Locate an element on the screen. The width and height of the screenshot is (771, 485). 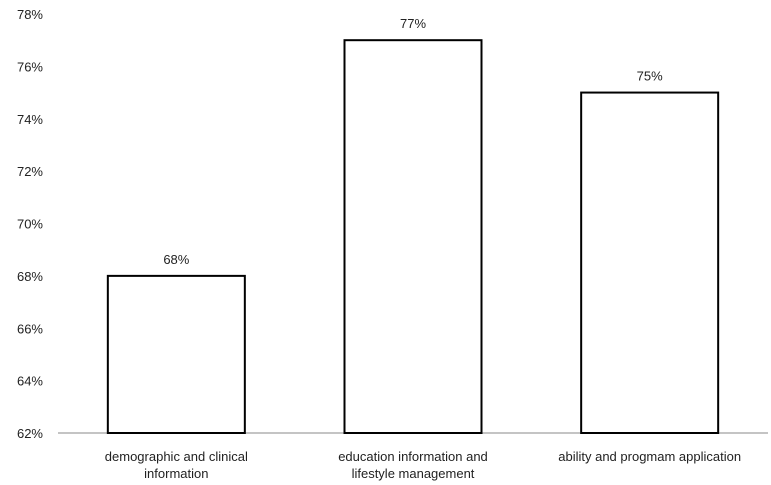
y-tick-label: 74% is located at coordinates (30, 119).